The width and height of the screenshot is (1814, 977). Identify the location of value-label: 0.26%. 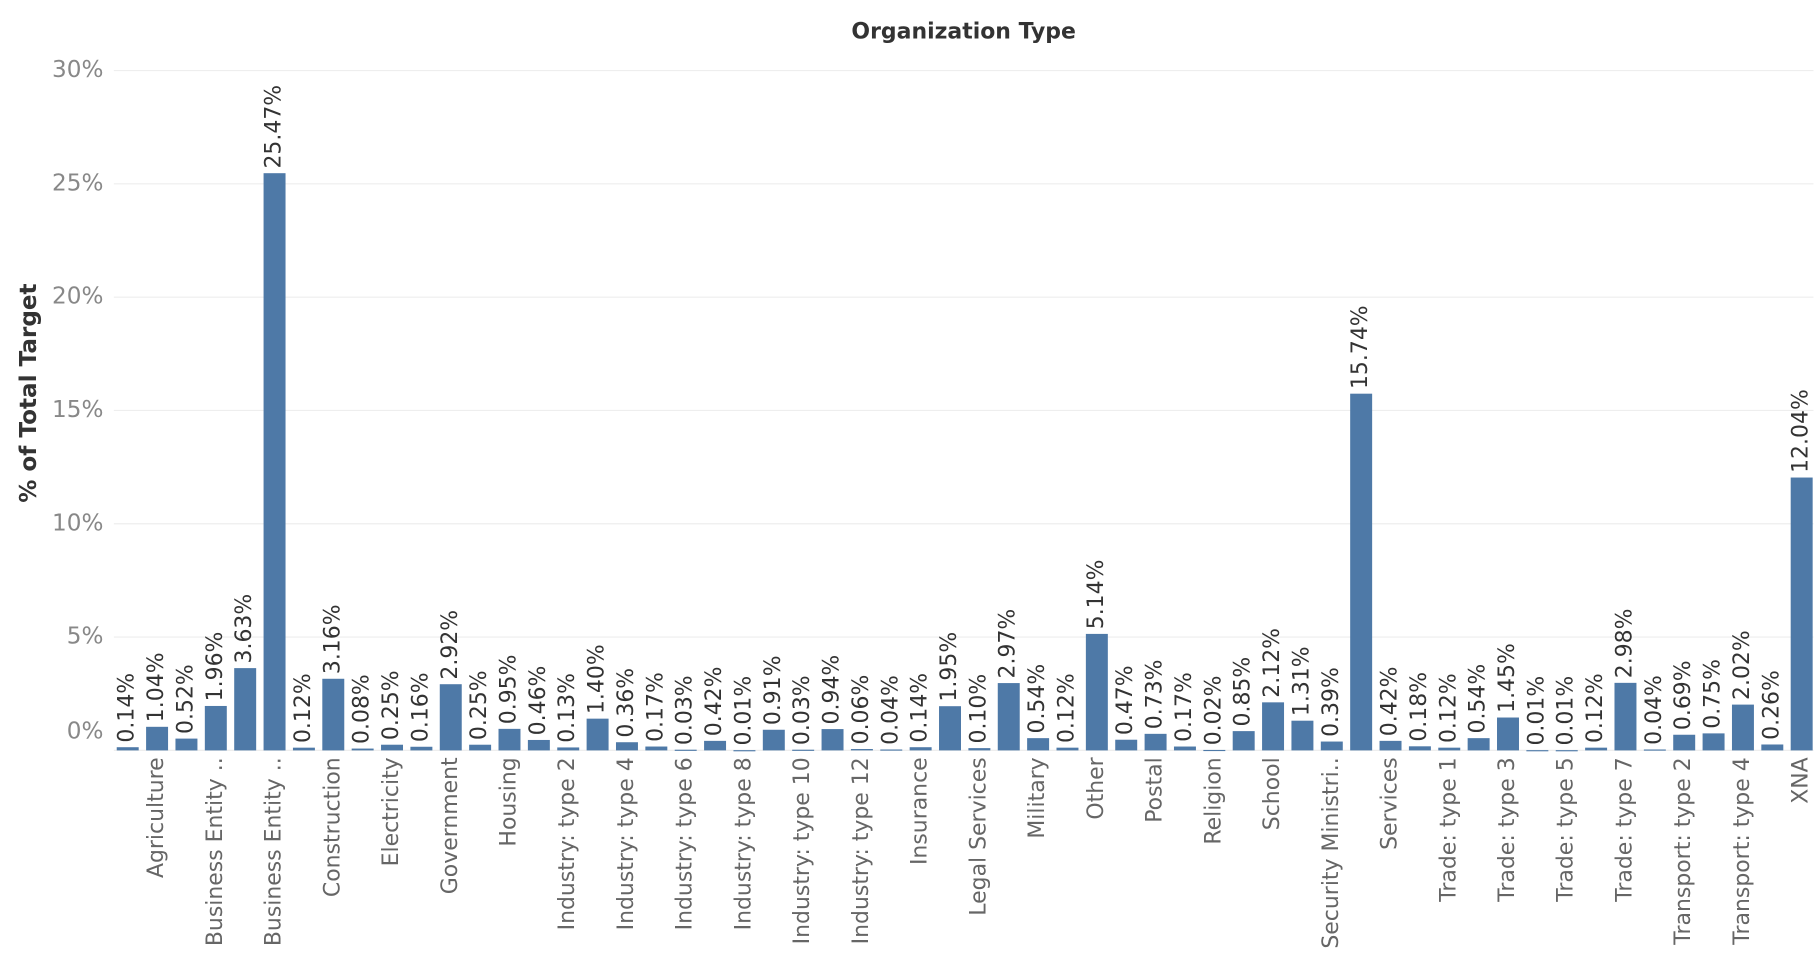
(1771, 705).